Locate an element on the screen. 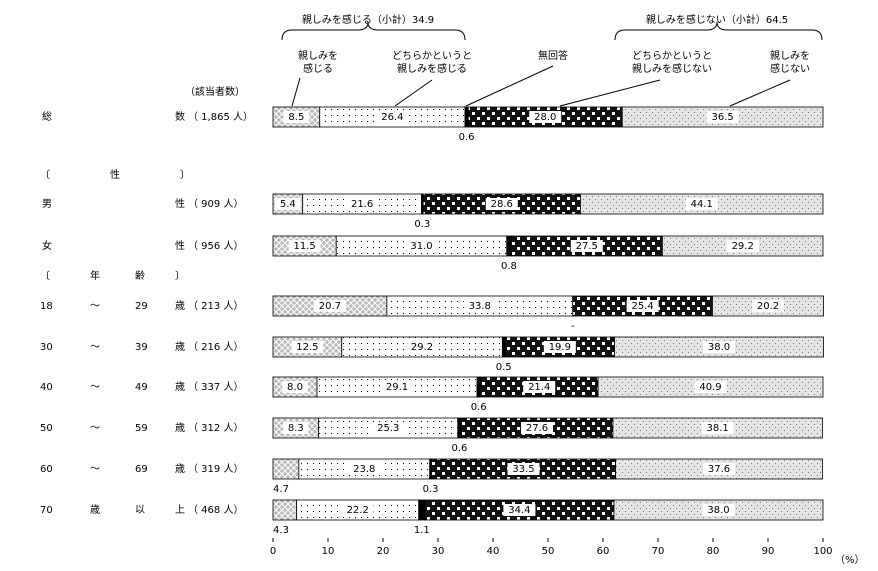 This screenshot has width=878, height=571. row-label: 70 is located at coordinates (46, 510).